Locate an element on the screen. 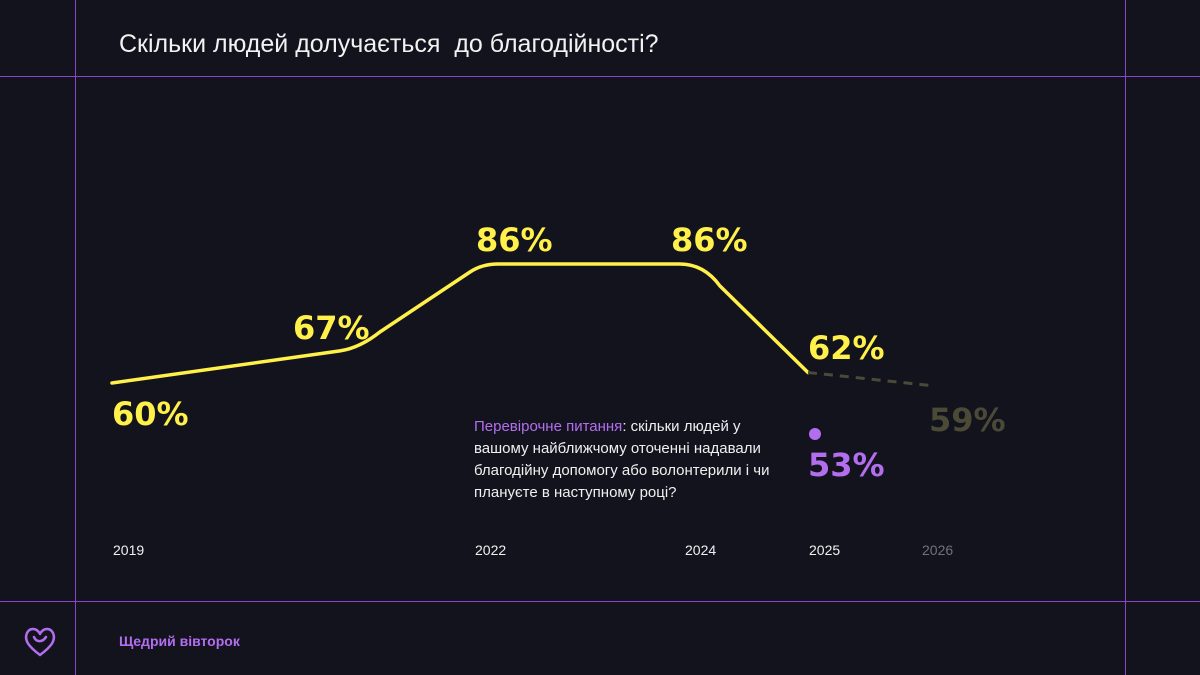 The image size is (1200, 675). frame-right-line is located at coordinates (1125, 337).